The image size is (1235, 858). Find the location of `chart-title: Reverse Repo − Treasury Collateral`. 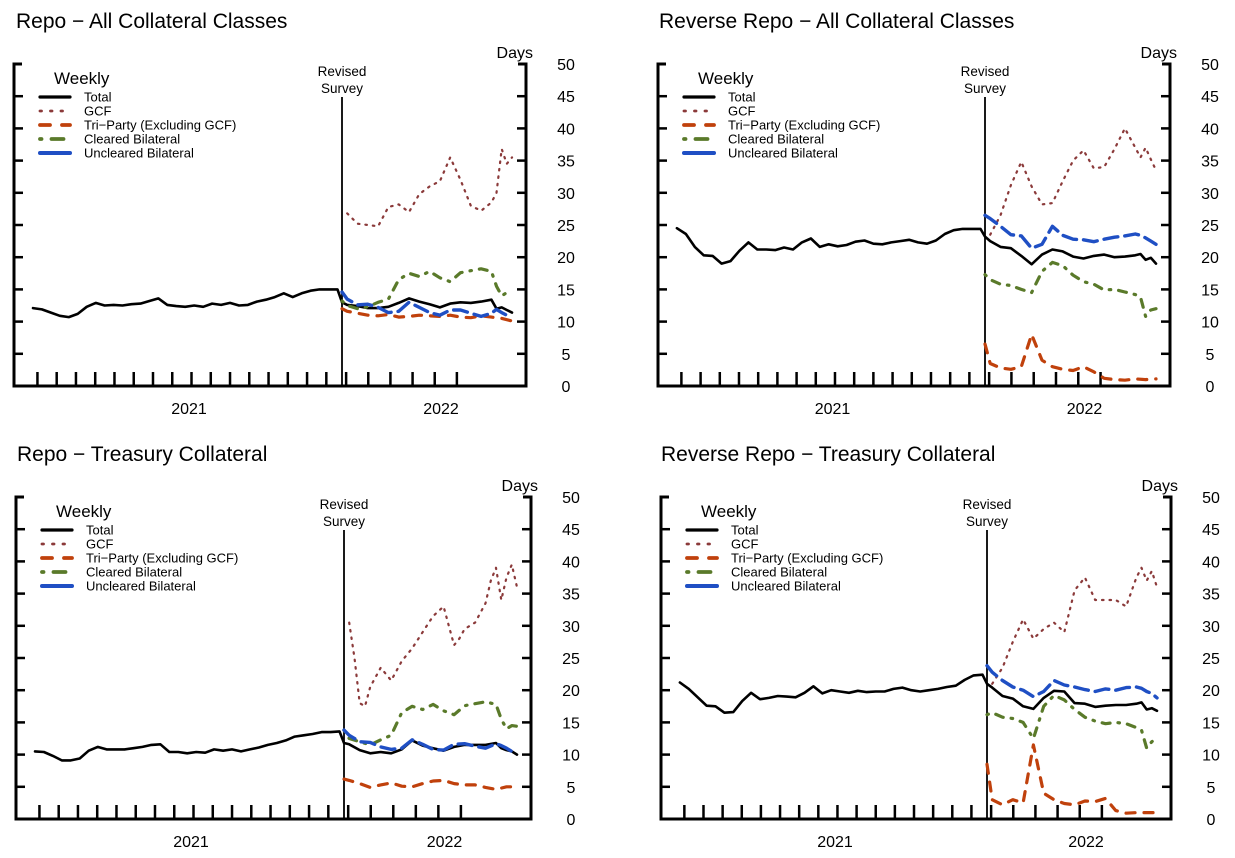

chart-title: Reverse Repo − Treasury Collateral is located at coordinates (828, 454).